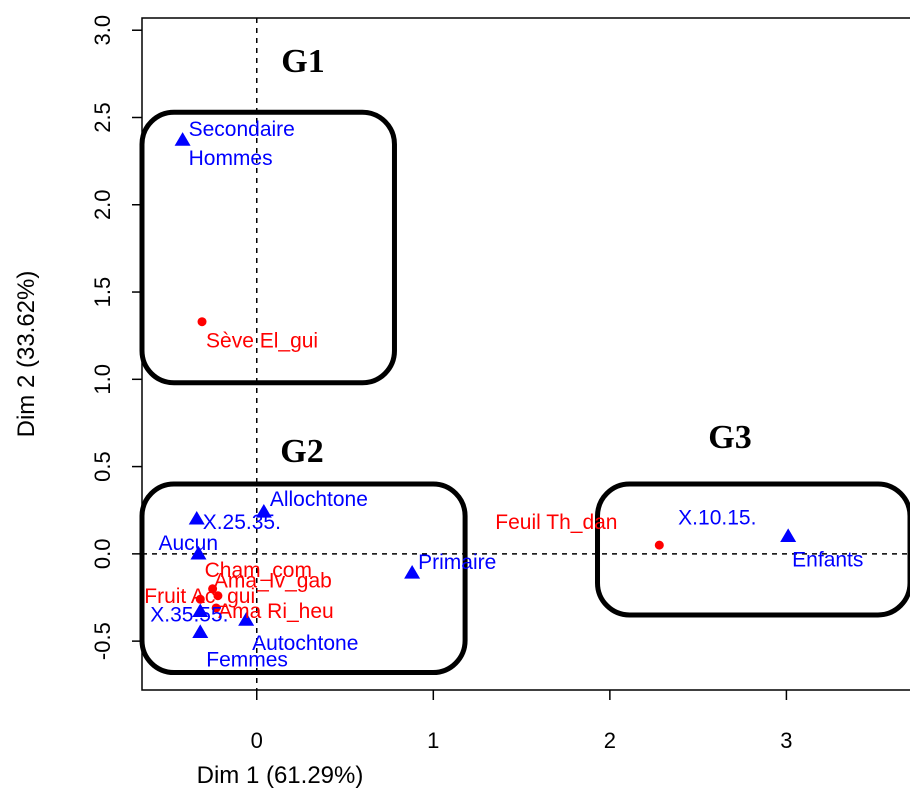 The image size is (910, 793). I want to click on point-label: Primaire, so click(457, 562).